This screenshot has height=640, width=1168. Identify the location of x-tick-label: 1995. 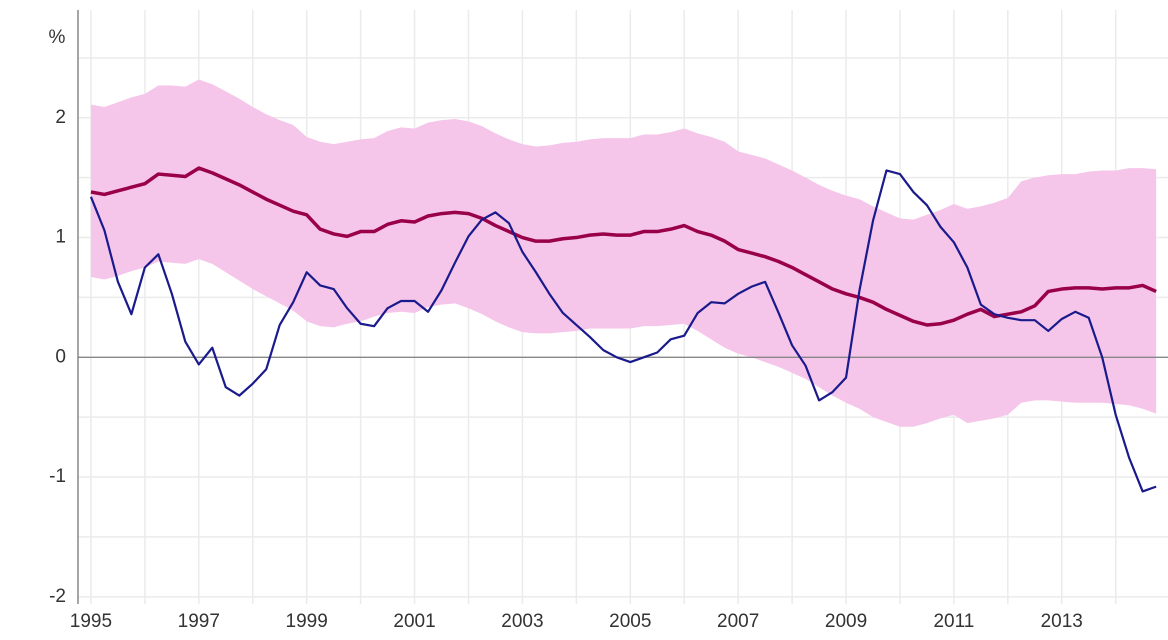
(91, 621).